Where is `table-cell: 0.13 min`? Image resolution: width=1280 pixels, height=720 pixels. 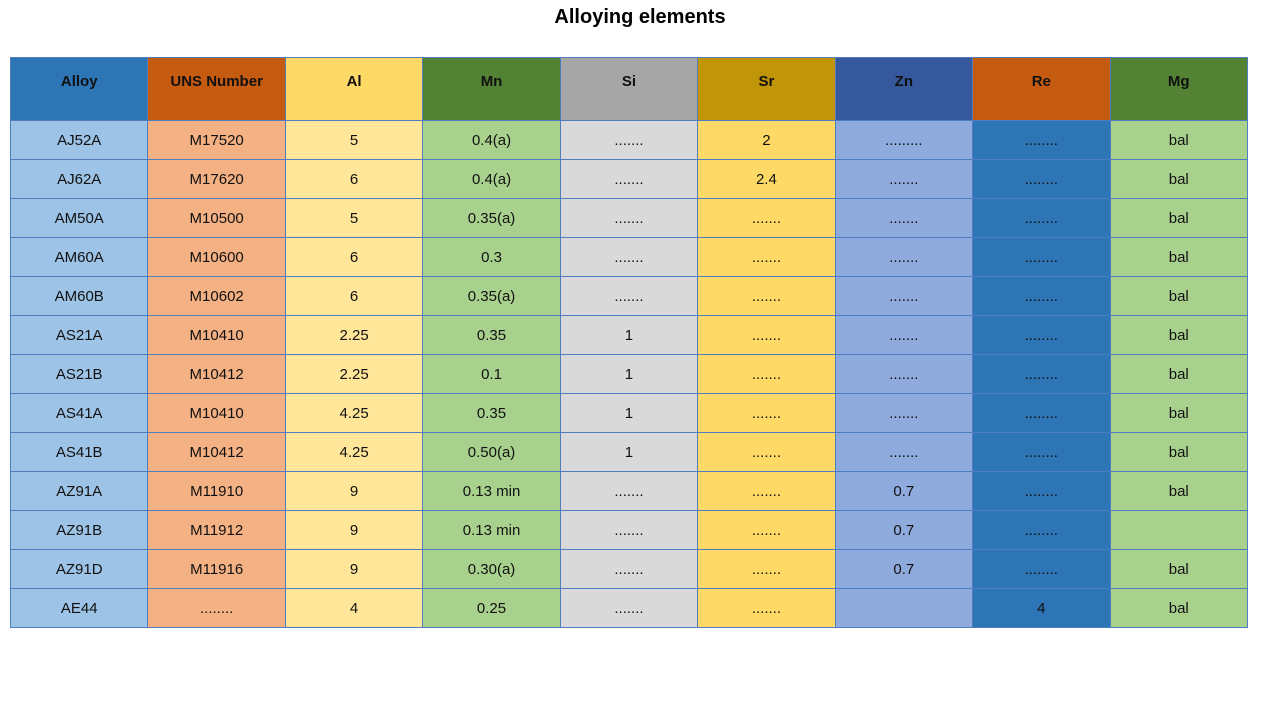
table-cell: 0.13 min is located at coordinates (491, 491).